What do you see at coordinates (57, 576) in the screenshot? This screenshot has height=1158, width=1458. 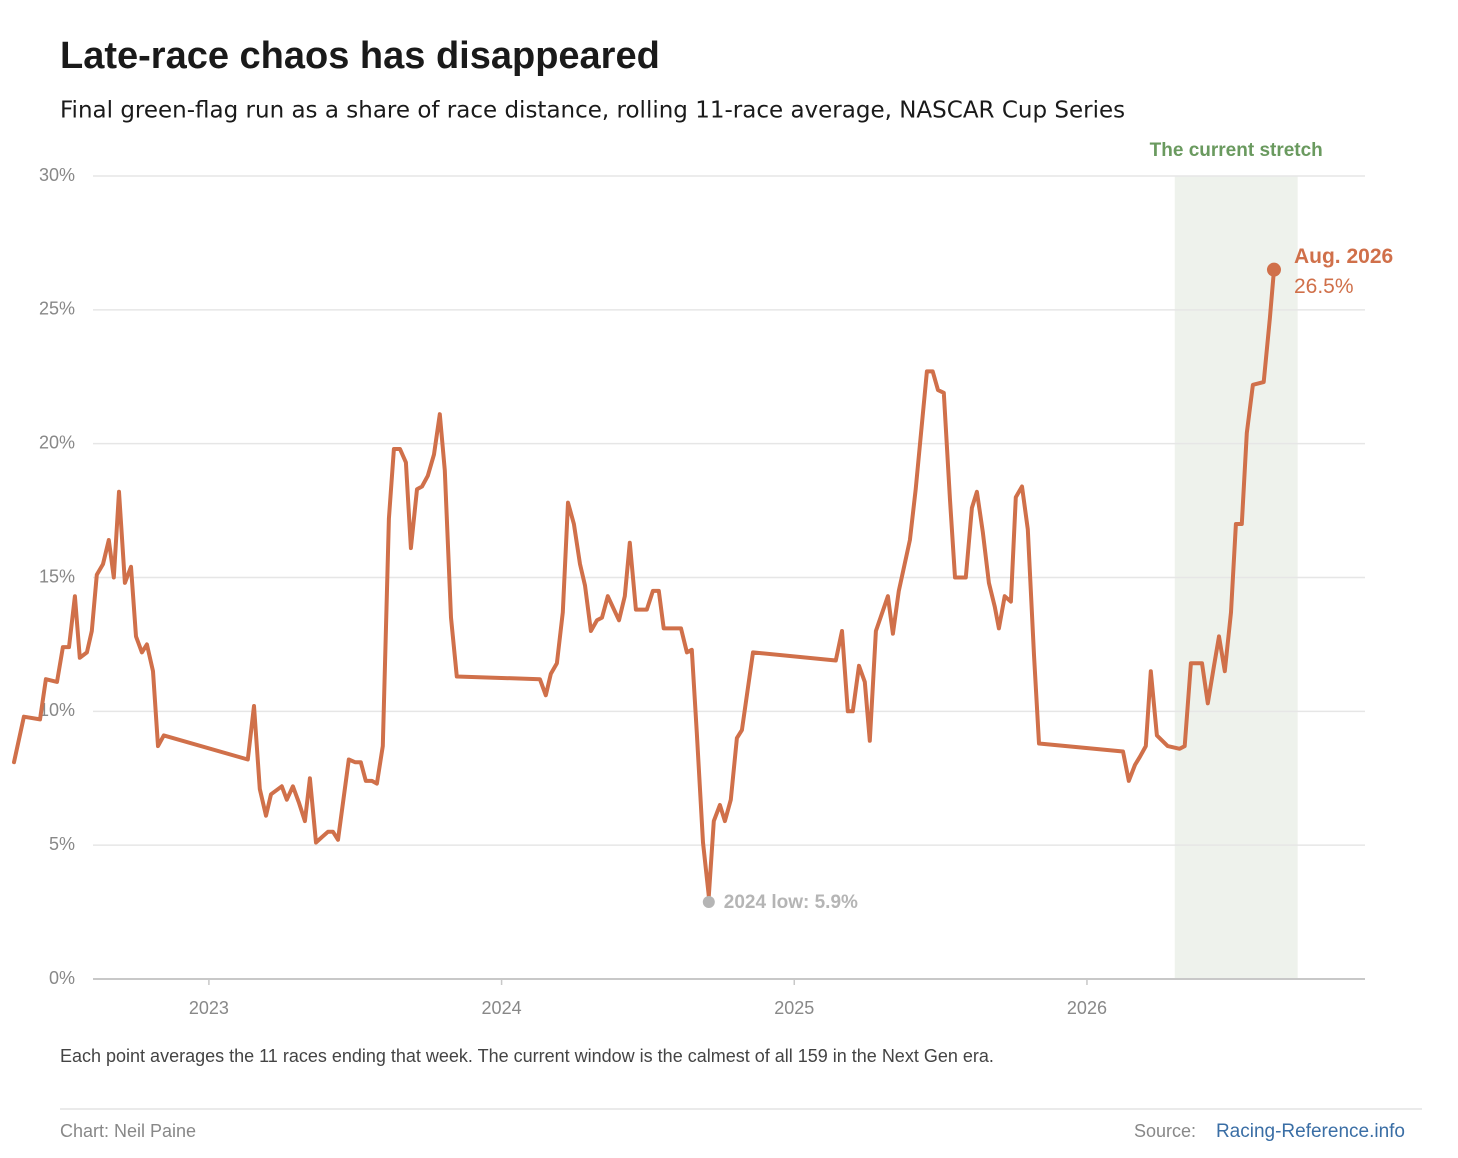 I see `y-tick-label: 15%` at bounding box center [57, 576].